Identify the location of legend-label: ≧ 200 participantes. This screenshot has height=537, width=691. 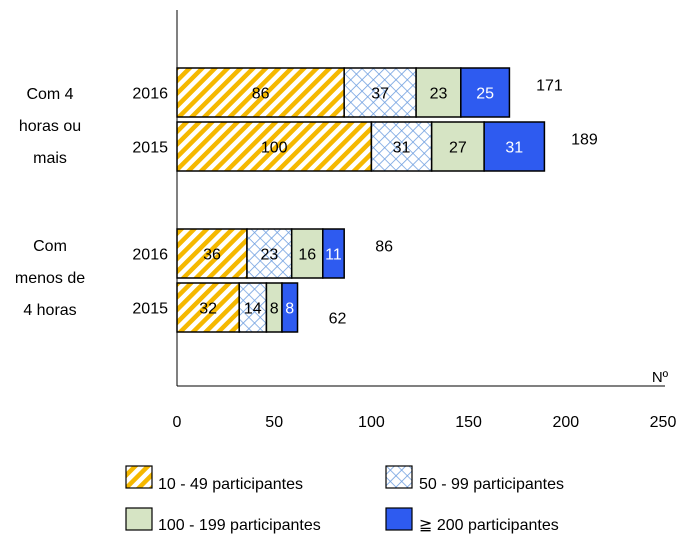
(489, 525).